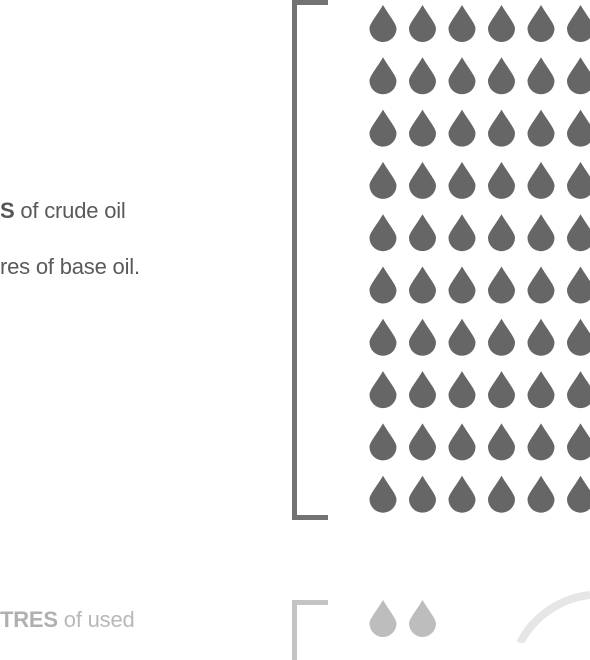  What do you see at coordinates (29, 619) in the screenshot?
I see `used-oil-amount-fragment: TRES` at bounding box center [29, 619].